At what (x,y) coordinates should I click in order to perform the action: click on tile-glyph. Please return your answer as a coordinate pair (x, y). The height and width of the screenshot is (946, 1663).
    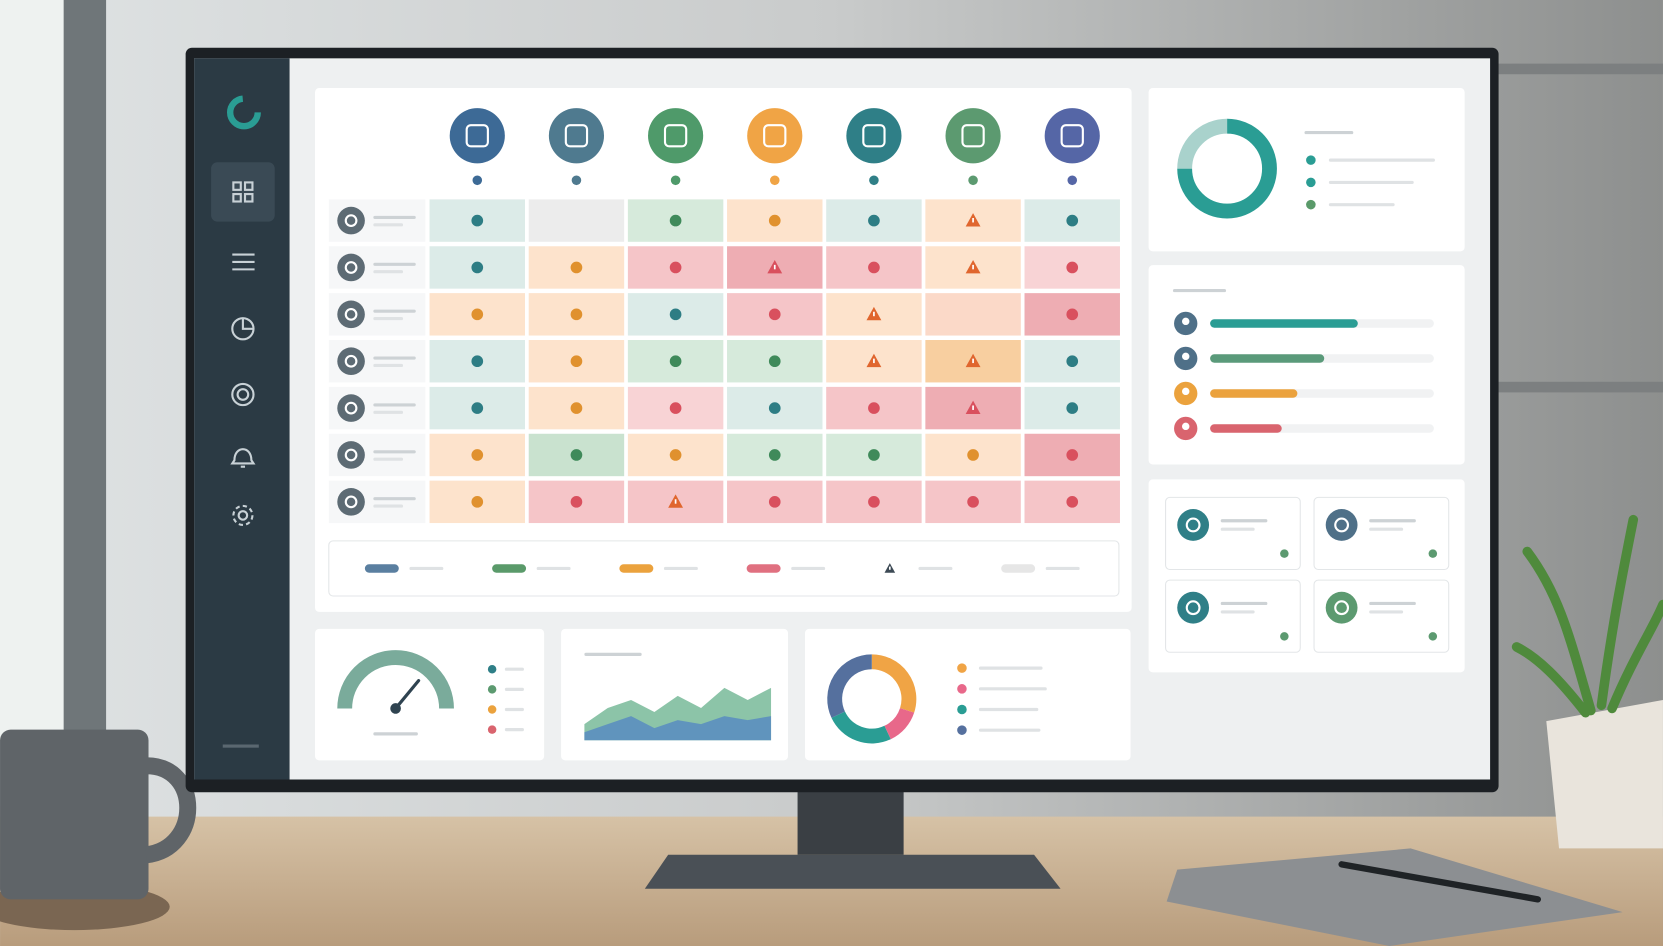
    Looking at the image, I should click on (1193, 525).